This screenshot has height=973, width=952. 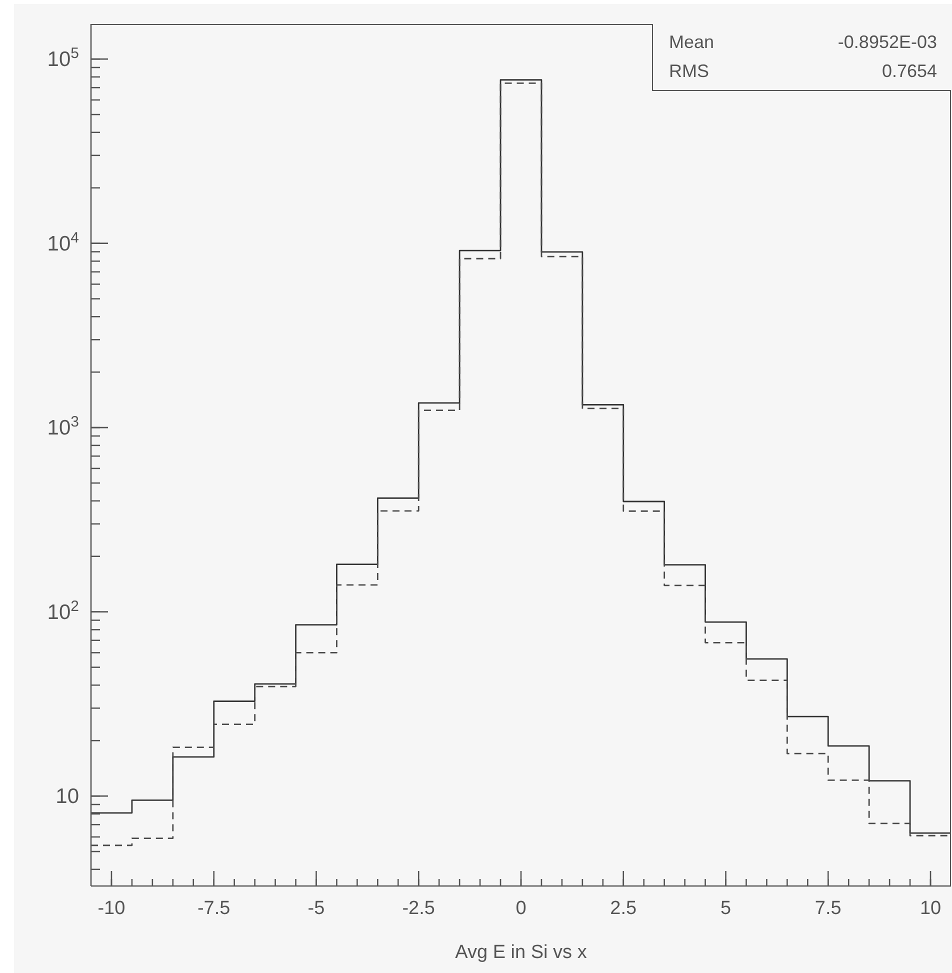 I want to click on annotation: Mean, so click(x=691, y=42).